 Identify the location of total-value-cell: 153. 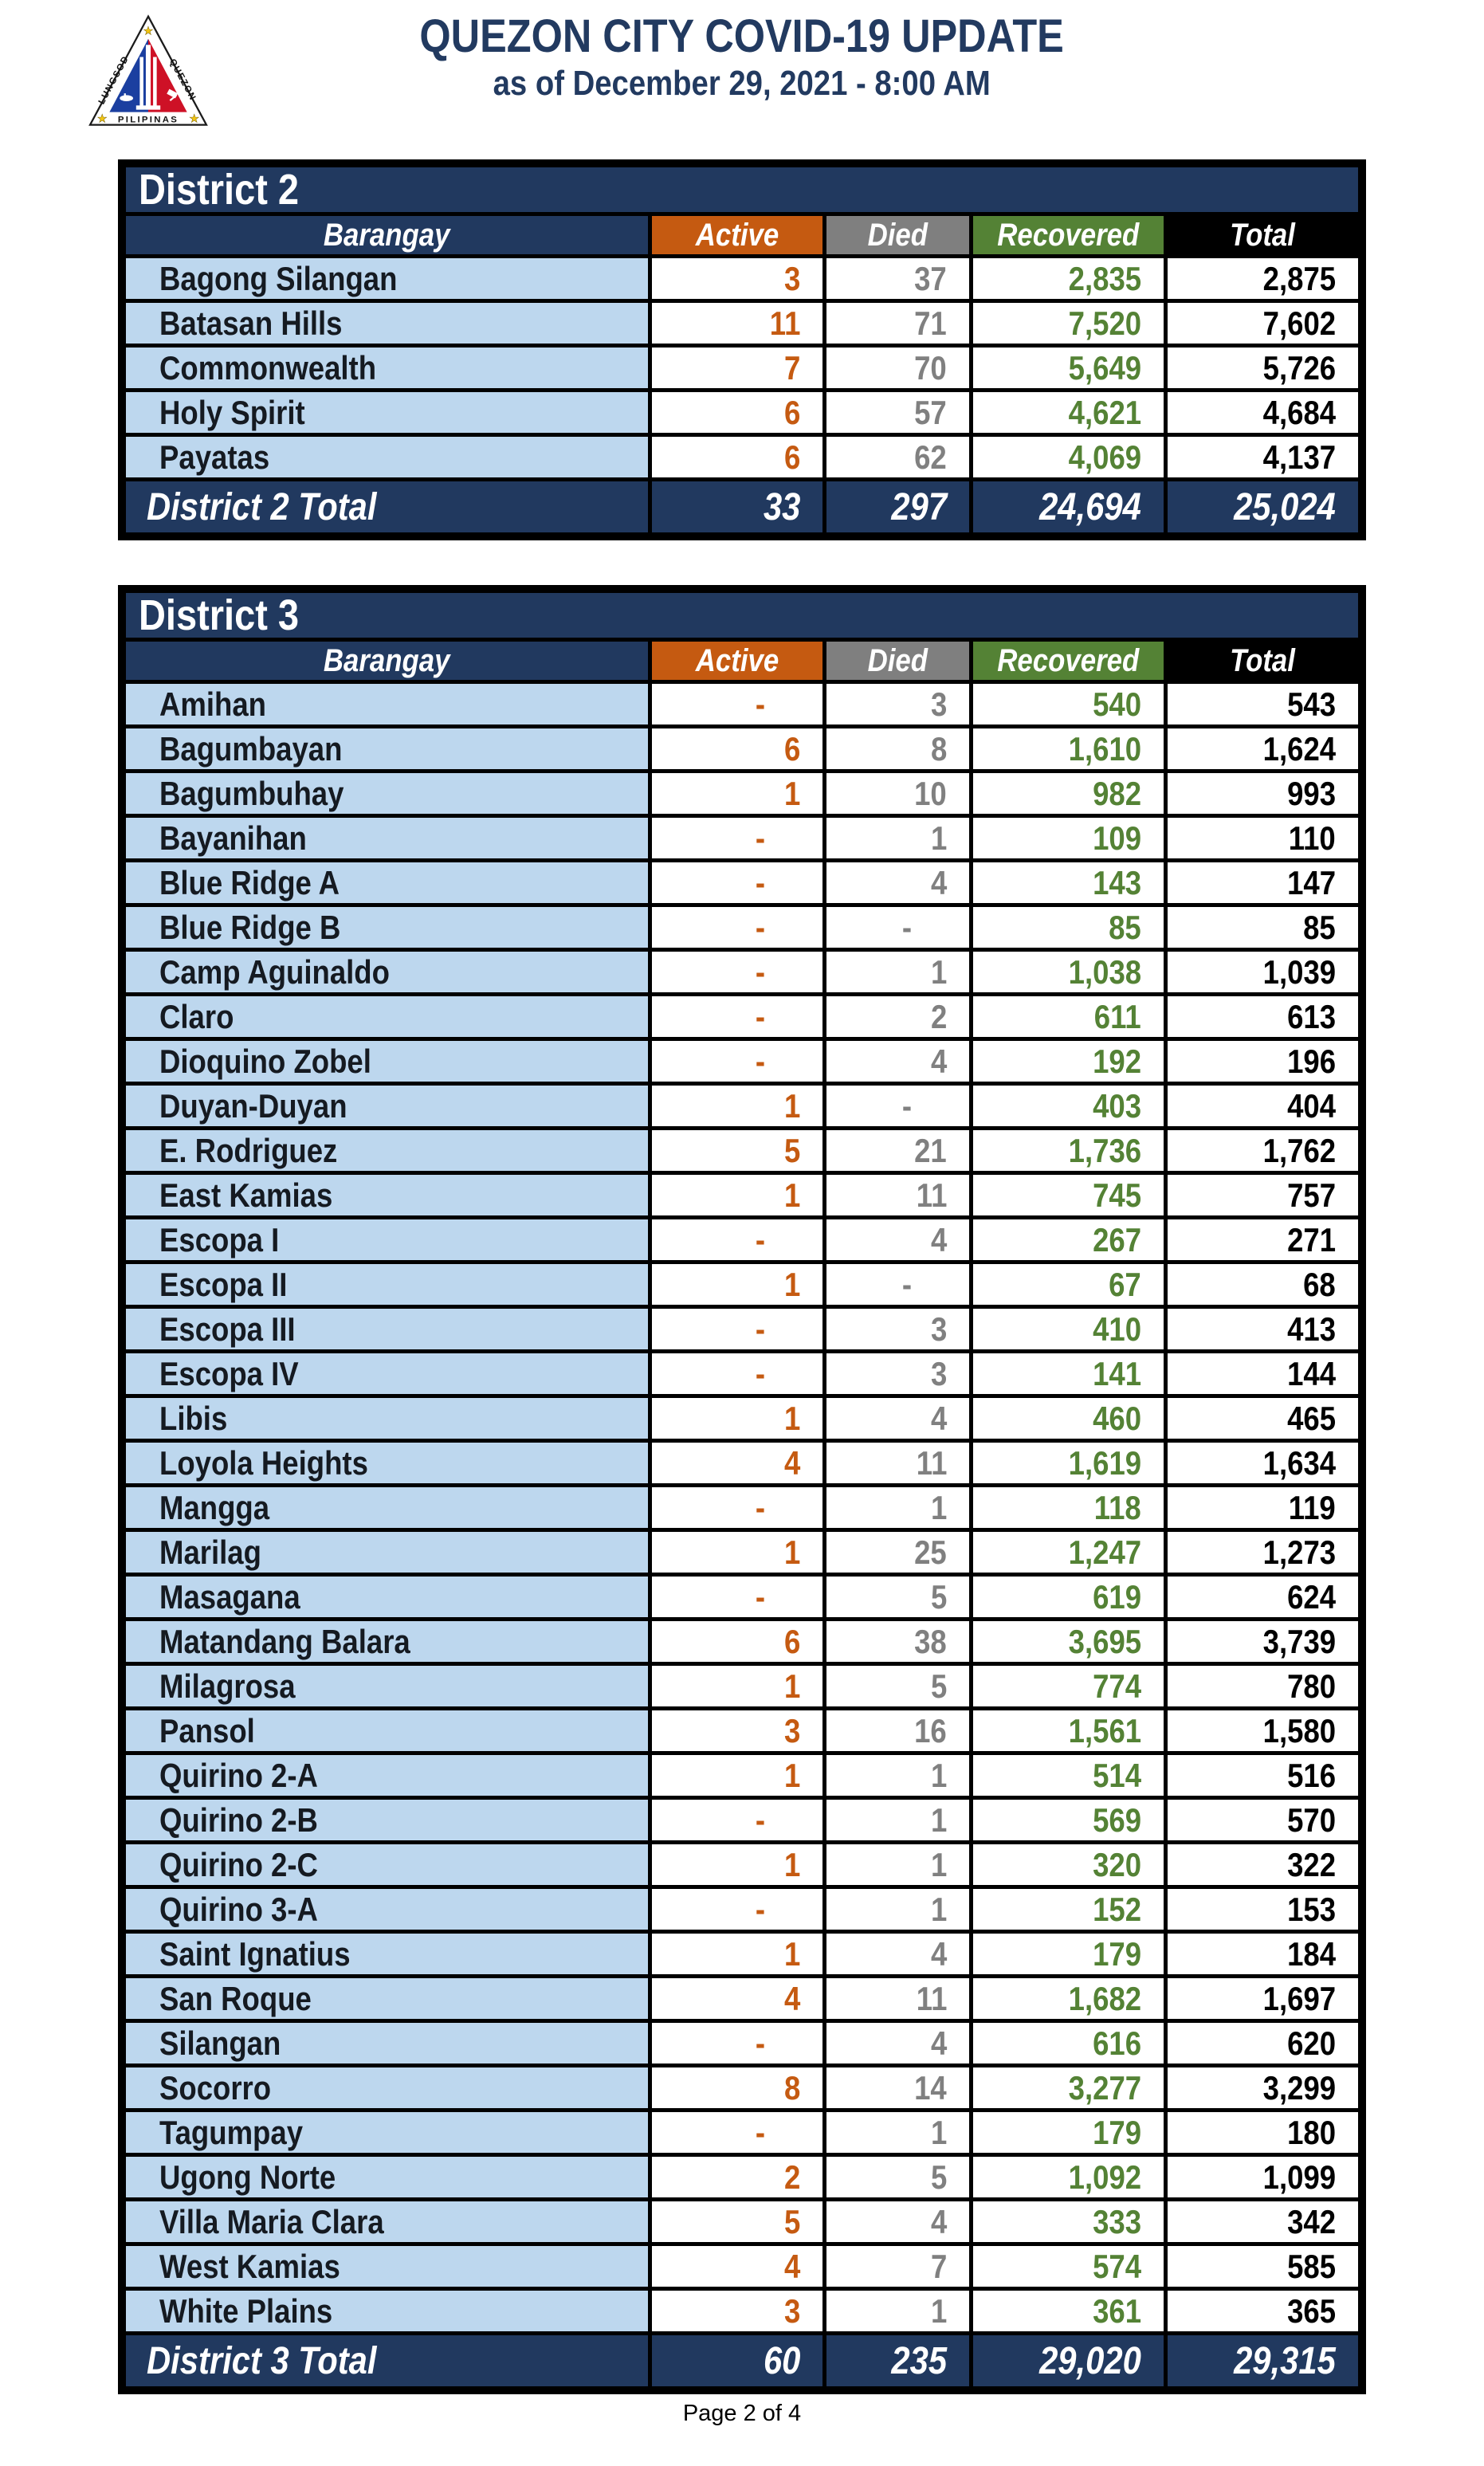
(1263, 1910).